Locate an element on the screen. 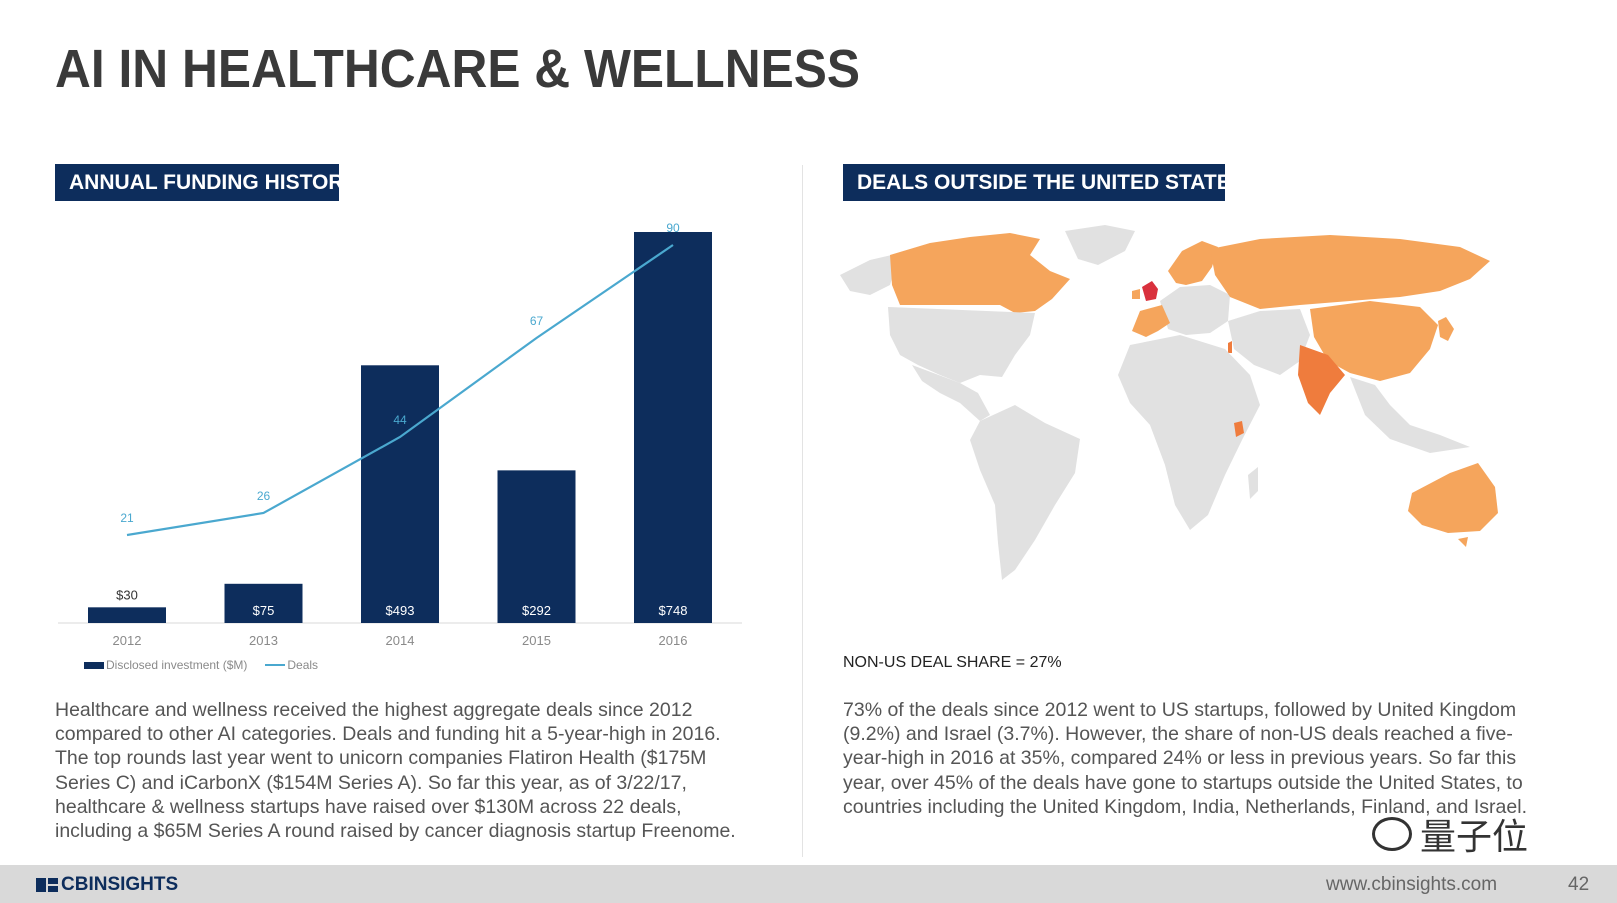 Image resolution: width=1617 pixels, height=903 pixels. map-israel is located at coordinates (1230, 347).